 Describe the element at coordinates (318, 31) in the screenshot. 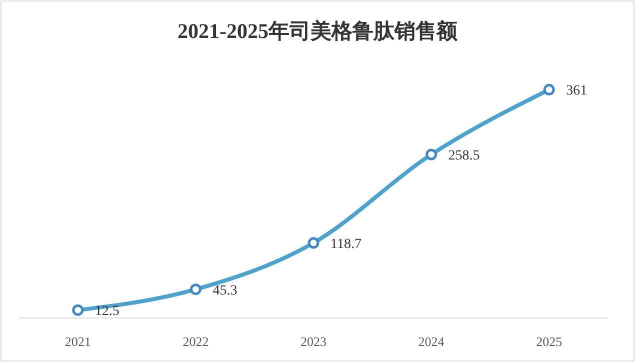

I see `chart-title: 2021-2025年司美格鲁肽销售额` at that location.